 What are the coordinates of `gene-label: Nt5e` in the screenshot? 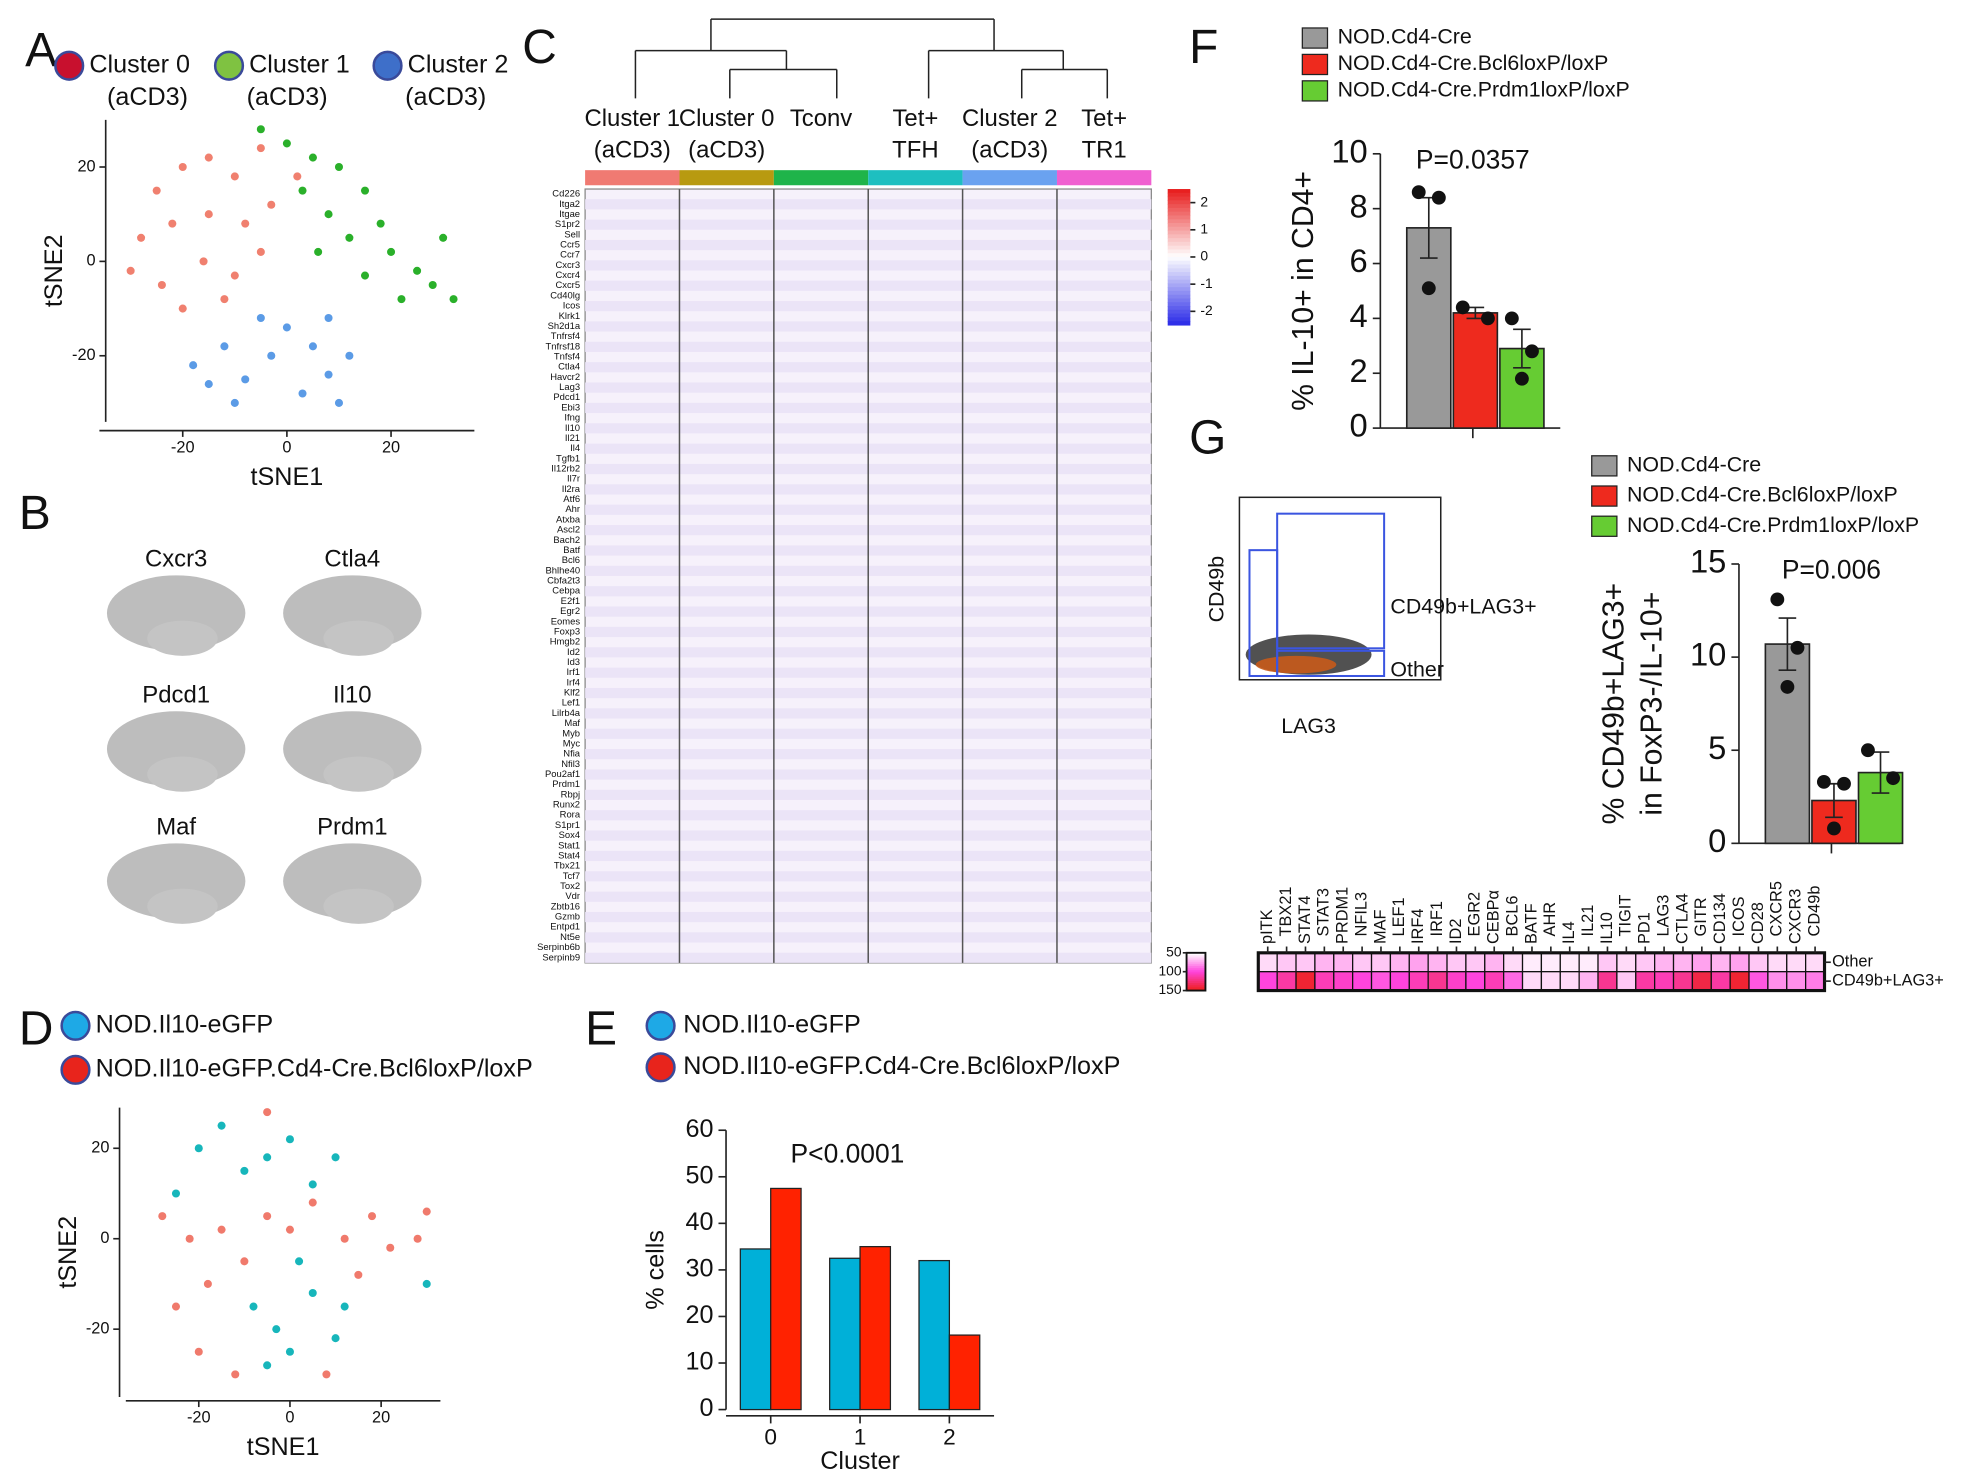 It's located at (570, 936).